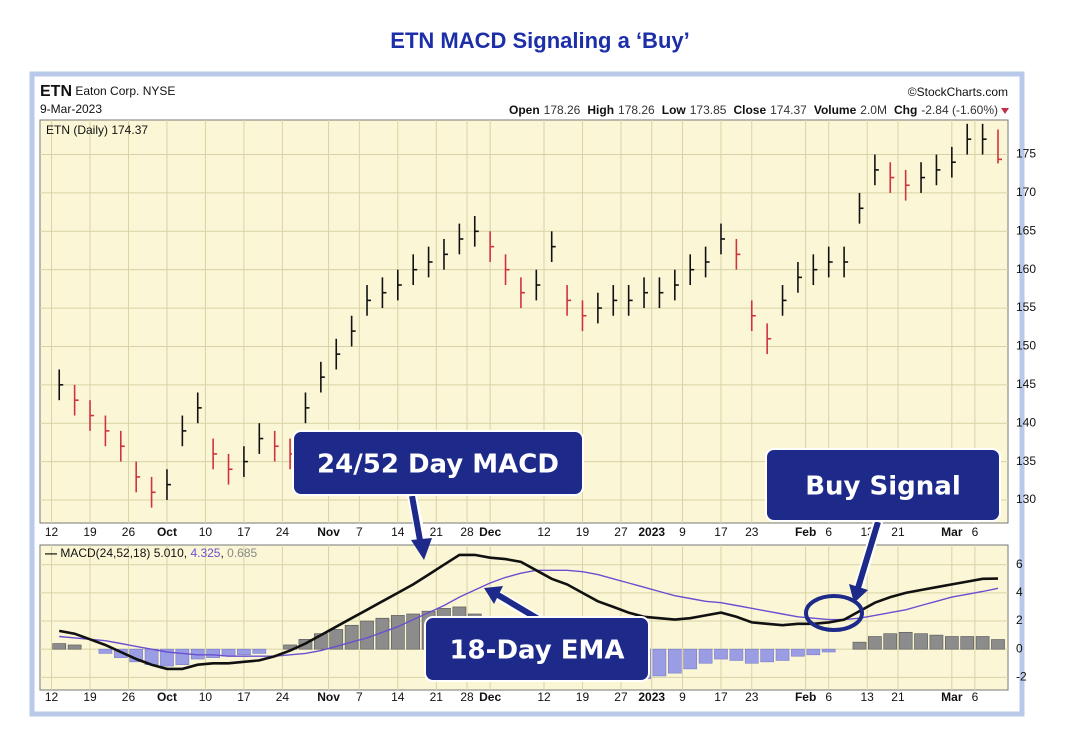 The image size is (1080, 733). Describe the element at coordinates (1005, 111) in the screenshot. I see `down-arrow` at that location.